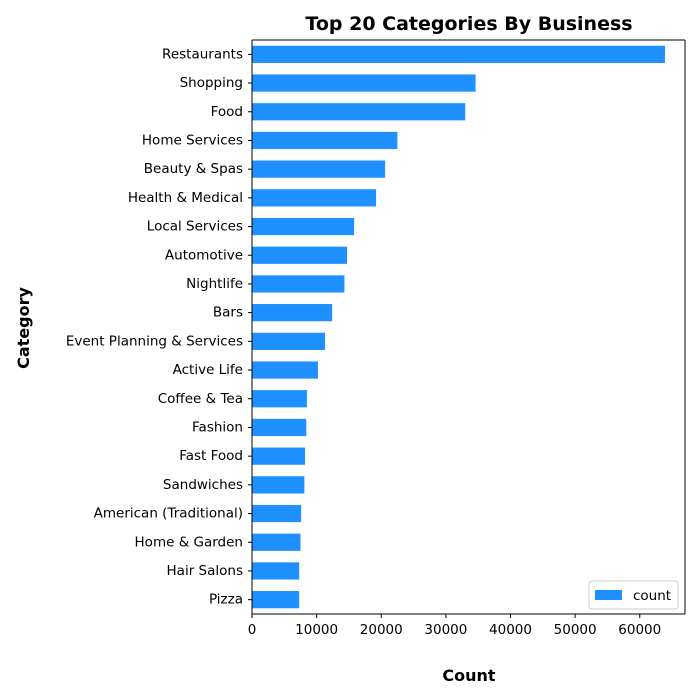  Describe the element at coordinates (468, 24) in the screenshot. I see `chart-title: Top 20 Categories By Business` at that location.